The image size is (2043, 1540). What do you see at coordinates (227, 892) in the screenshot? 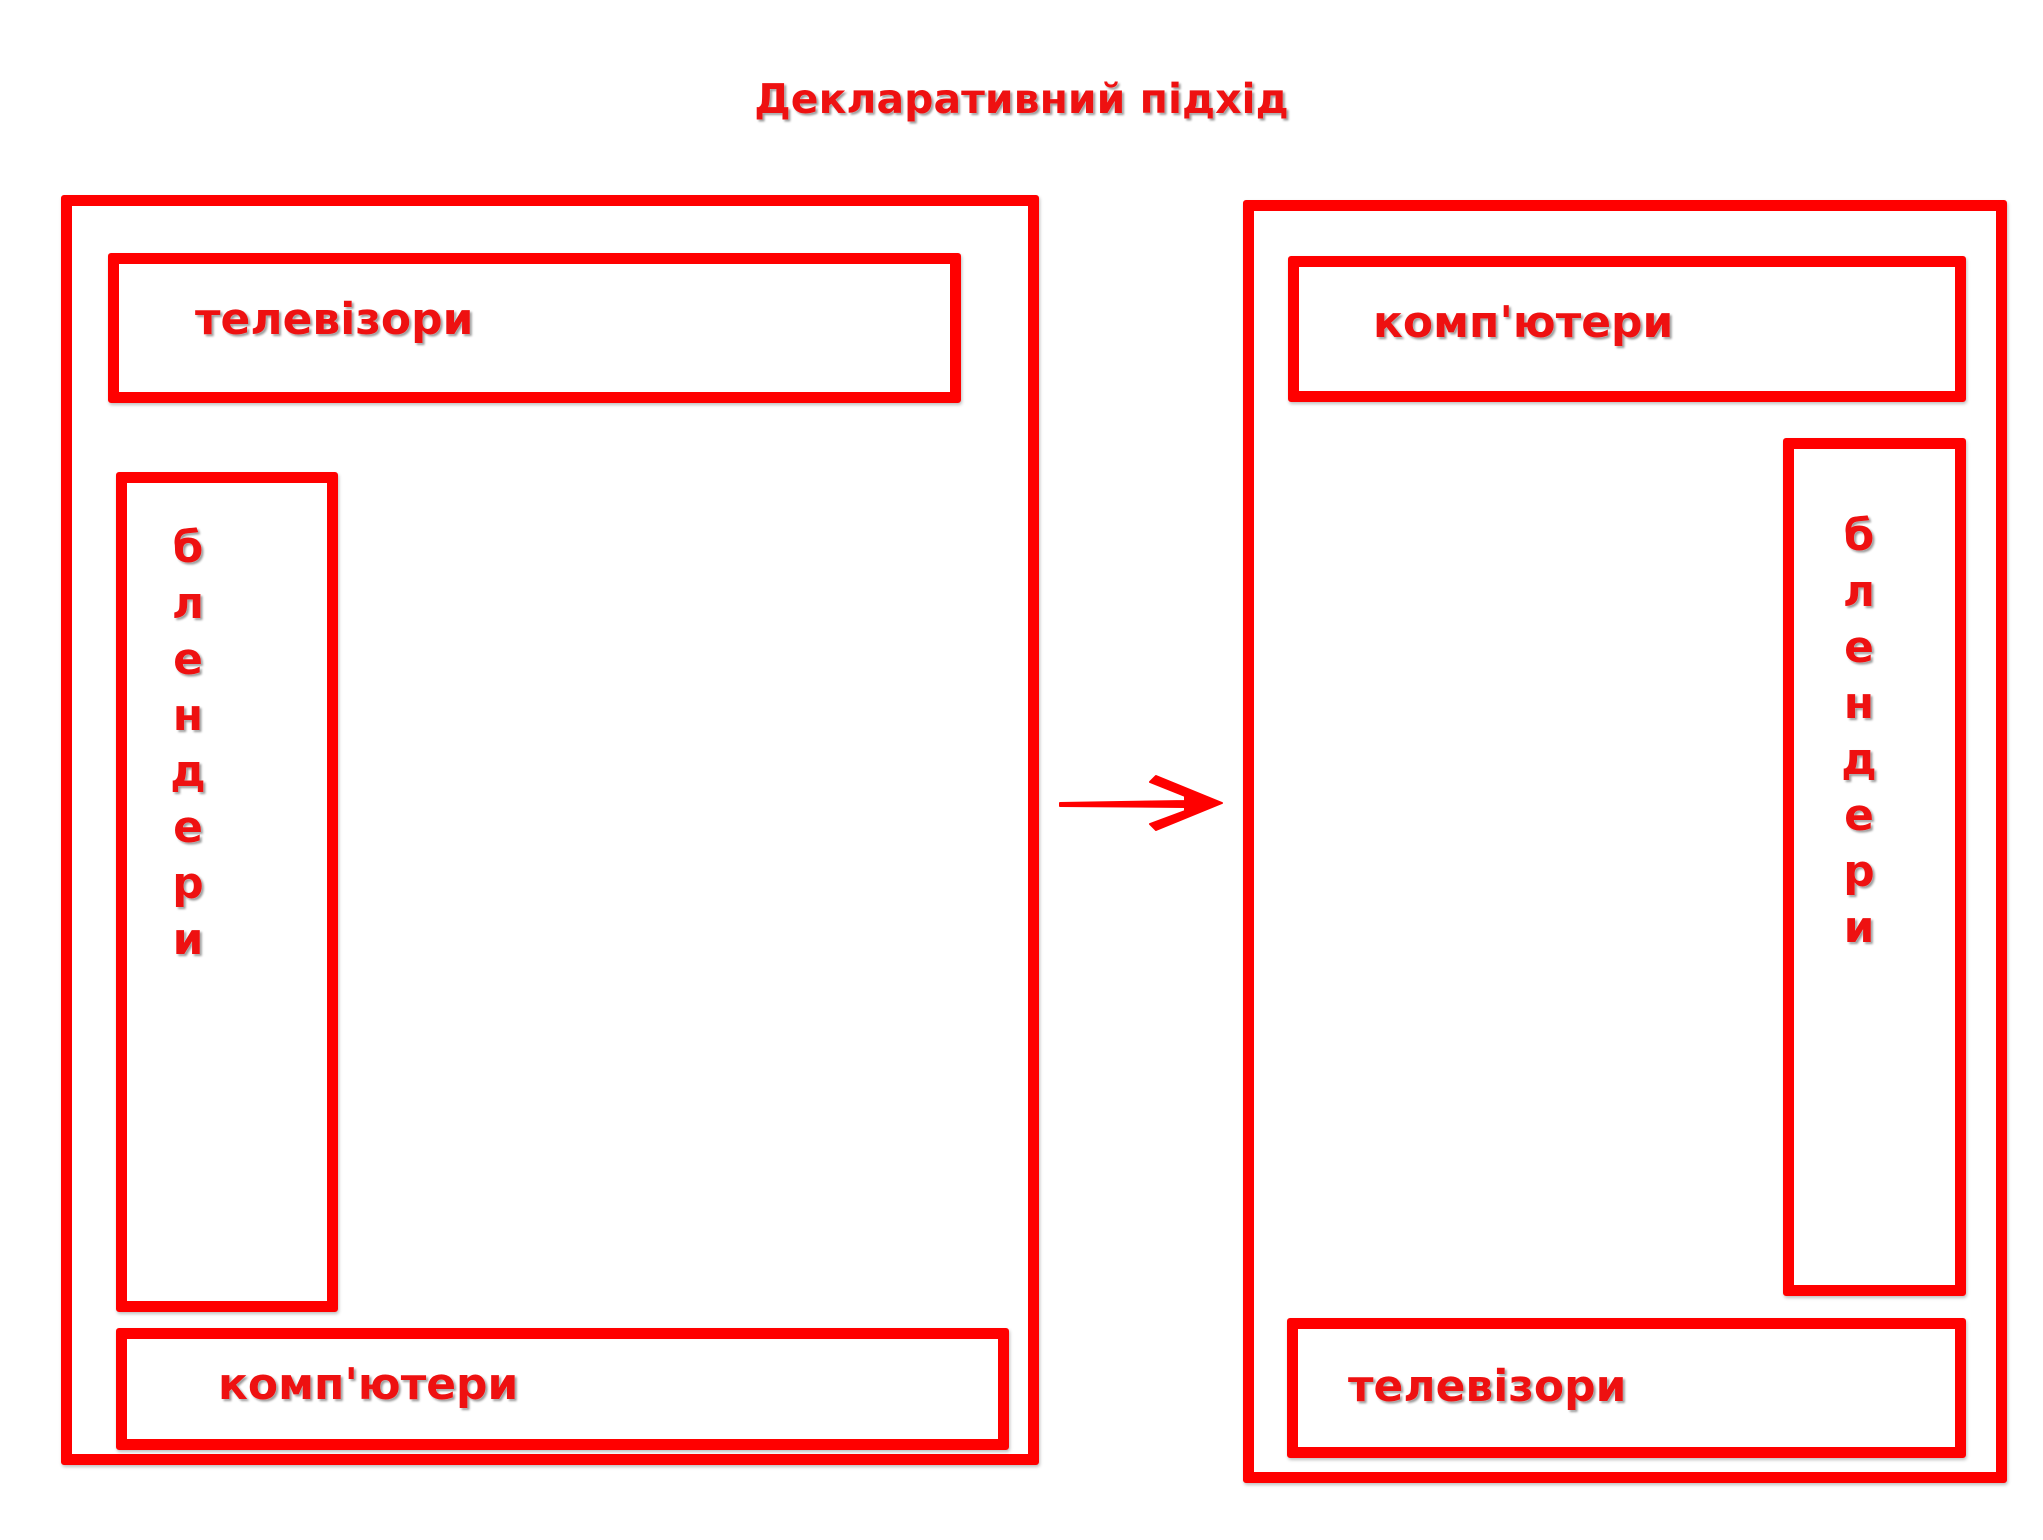
I see `left-side-box` at bounding box center [227, 892].